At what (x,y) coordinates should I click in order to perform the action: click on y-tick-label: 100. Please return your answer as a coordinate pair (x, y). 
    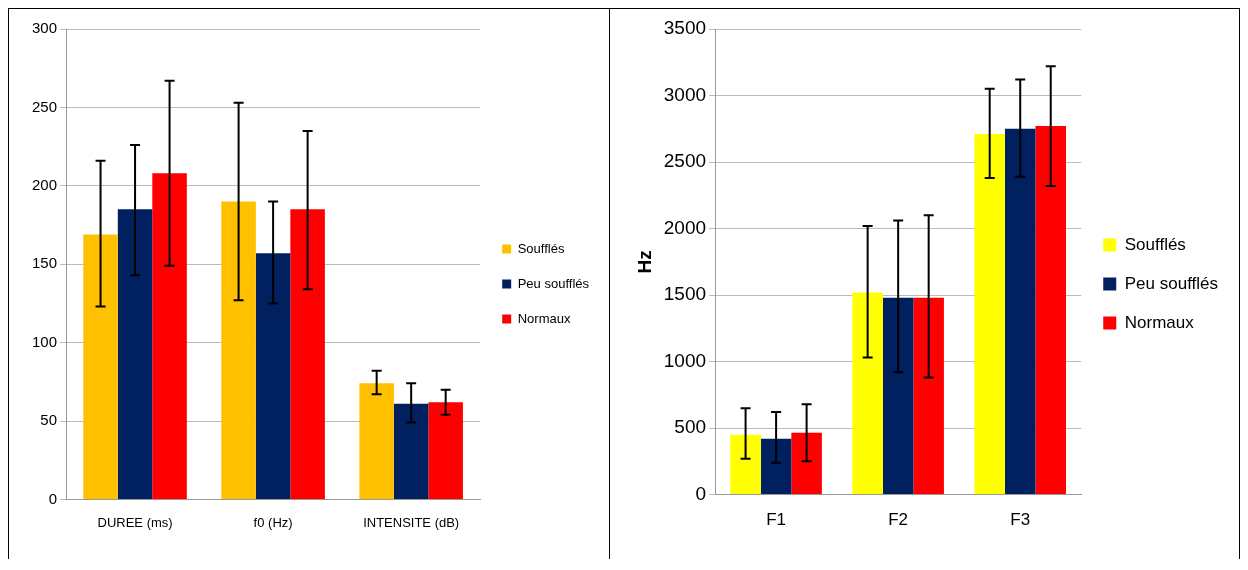
    Looking at the image, I should click on (45, 341).